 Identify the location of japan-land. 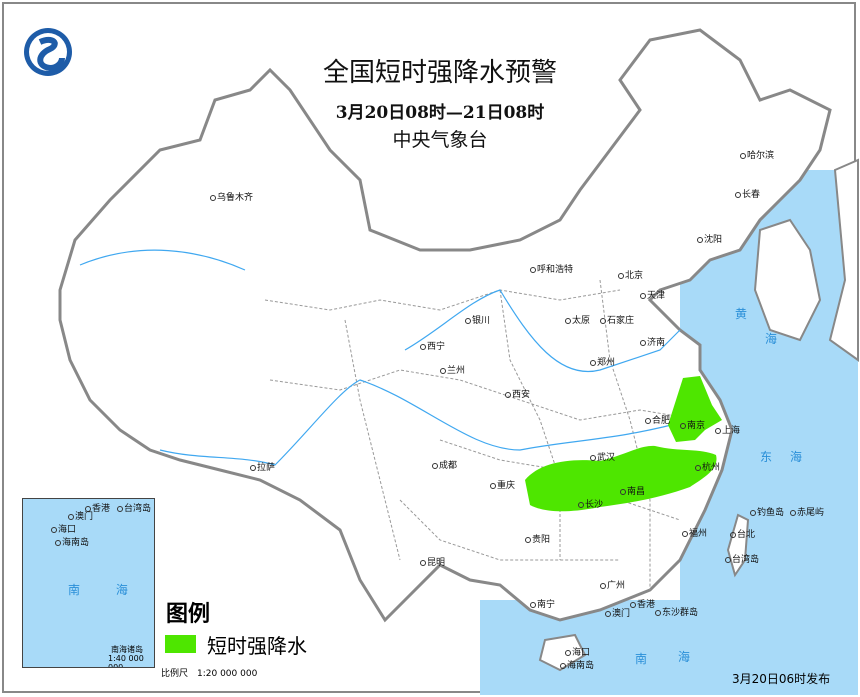
(843, 260).